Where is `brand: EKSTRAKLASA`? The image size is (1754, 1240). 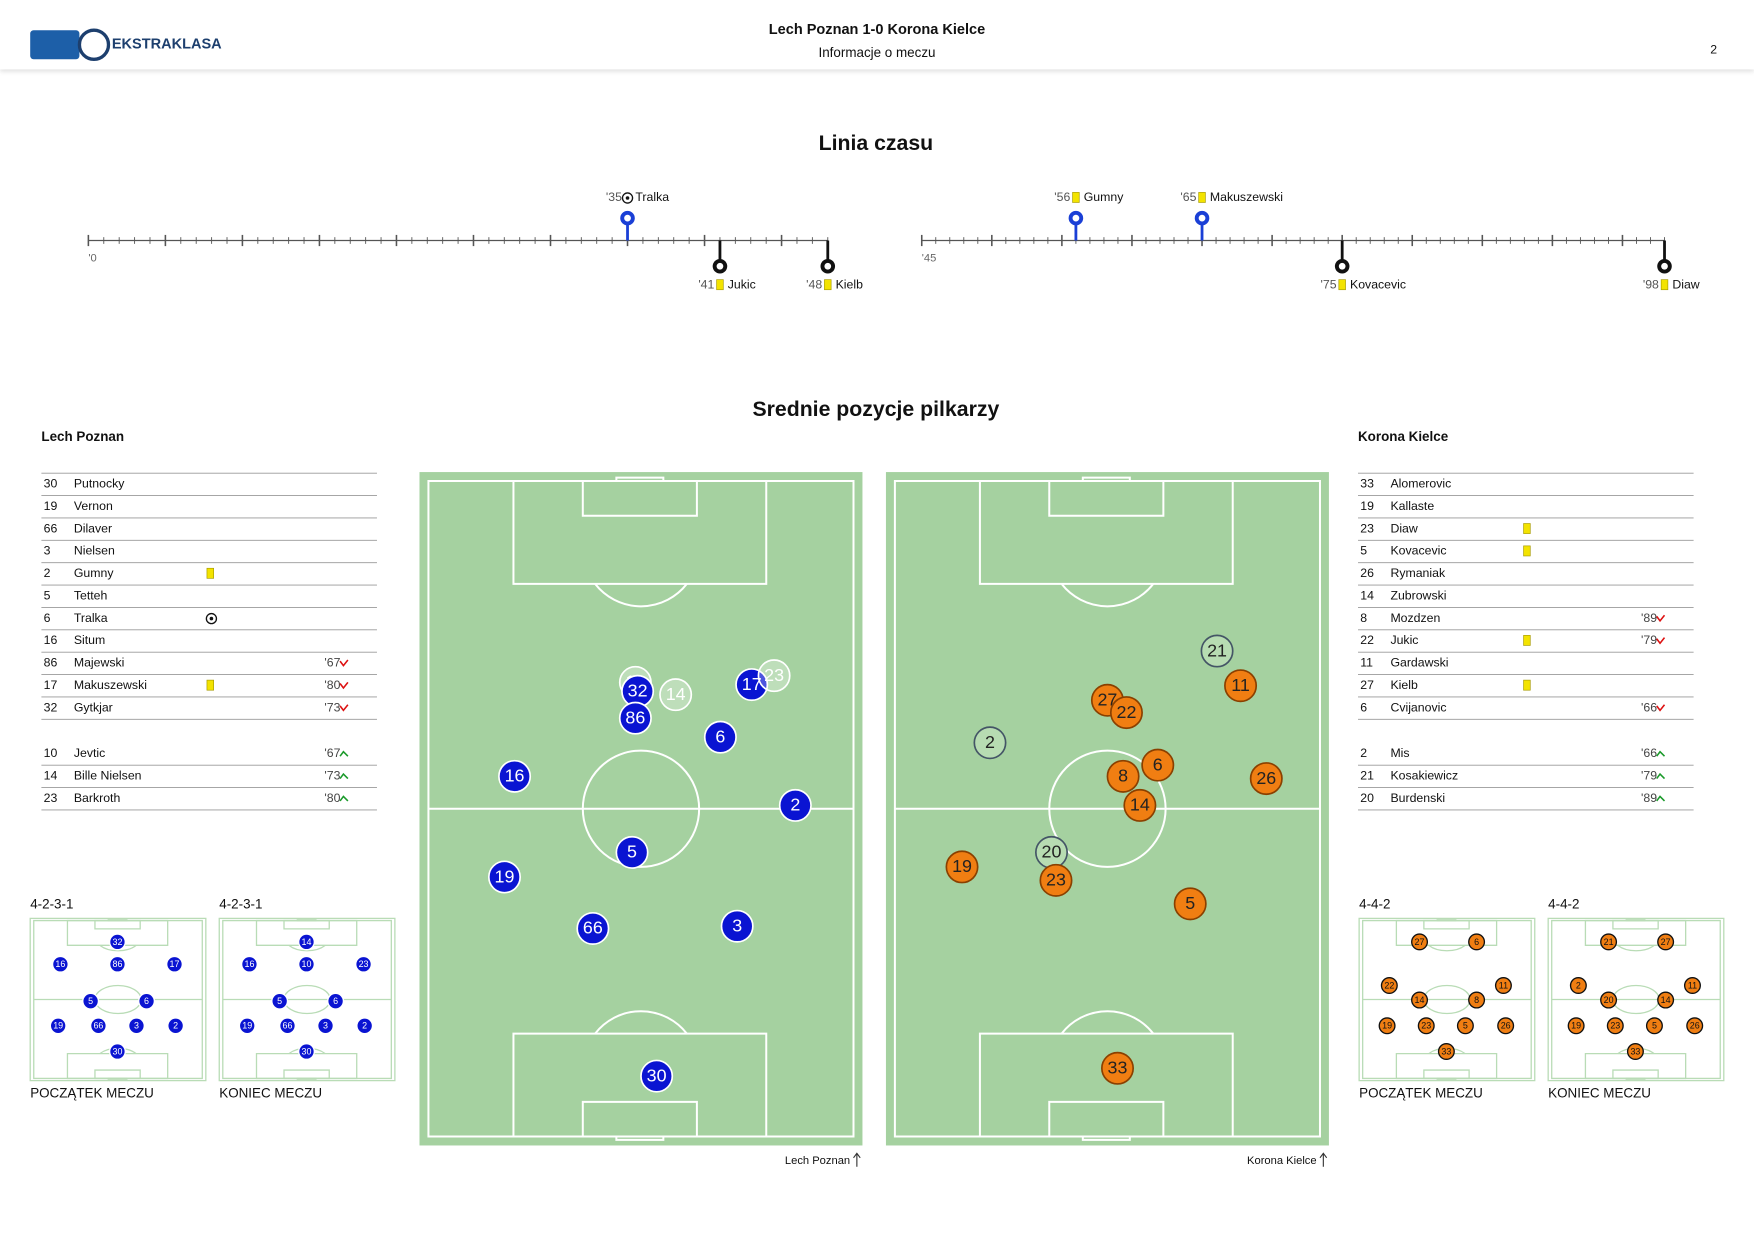
brand: EKSTRAKLASA is located at coordinates (167, 45).